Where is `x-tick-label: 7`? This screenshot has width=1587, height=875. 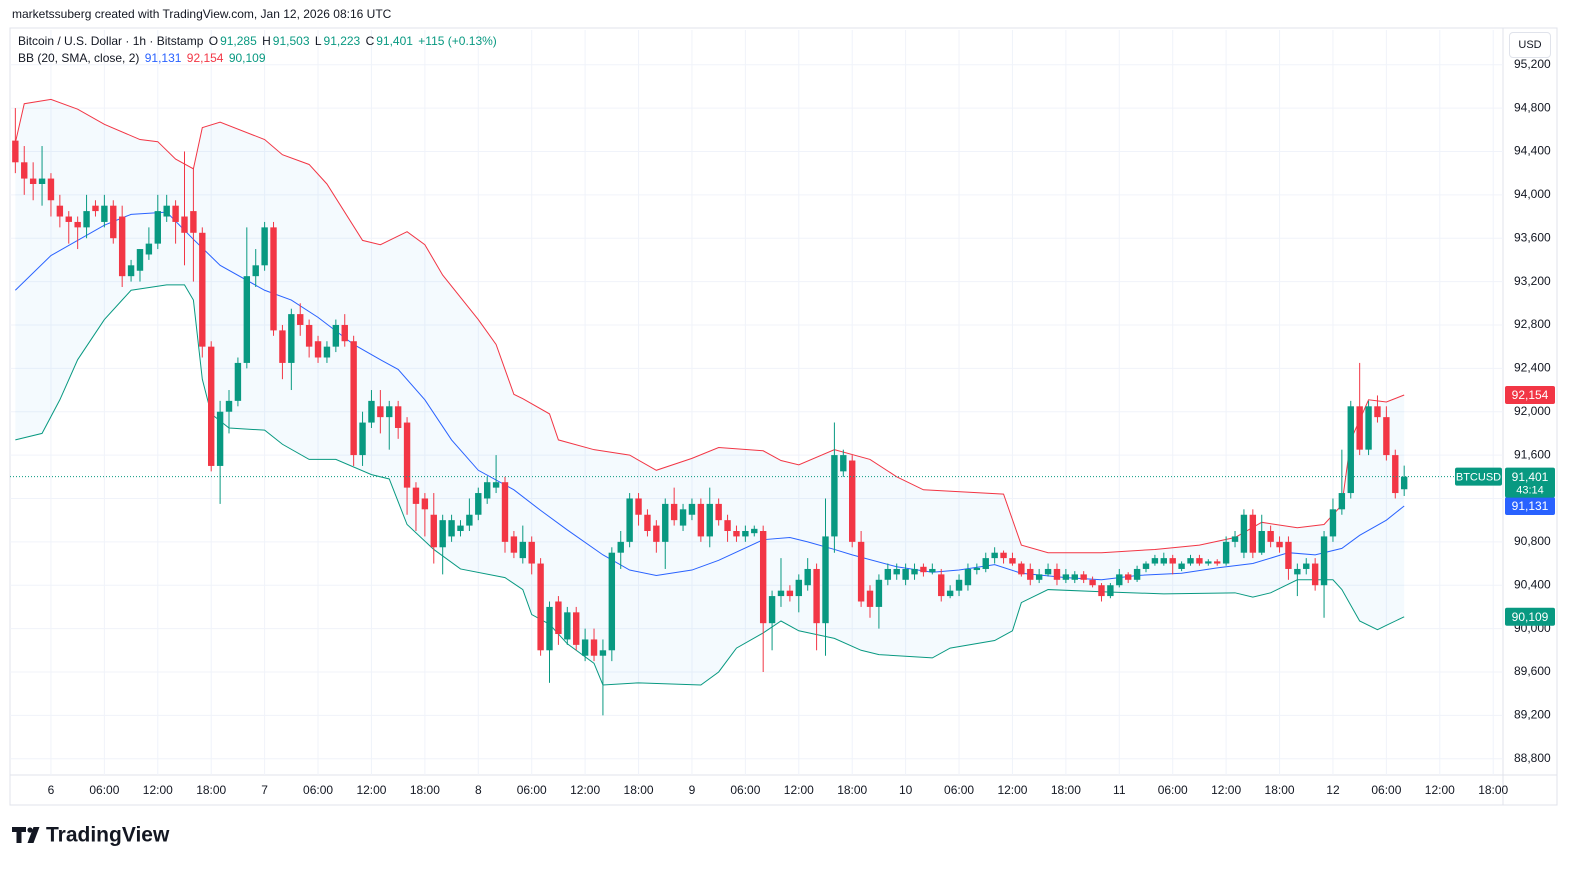 x-tick-label: 7 is located at coordinates (264, 790).